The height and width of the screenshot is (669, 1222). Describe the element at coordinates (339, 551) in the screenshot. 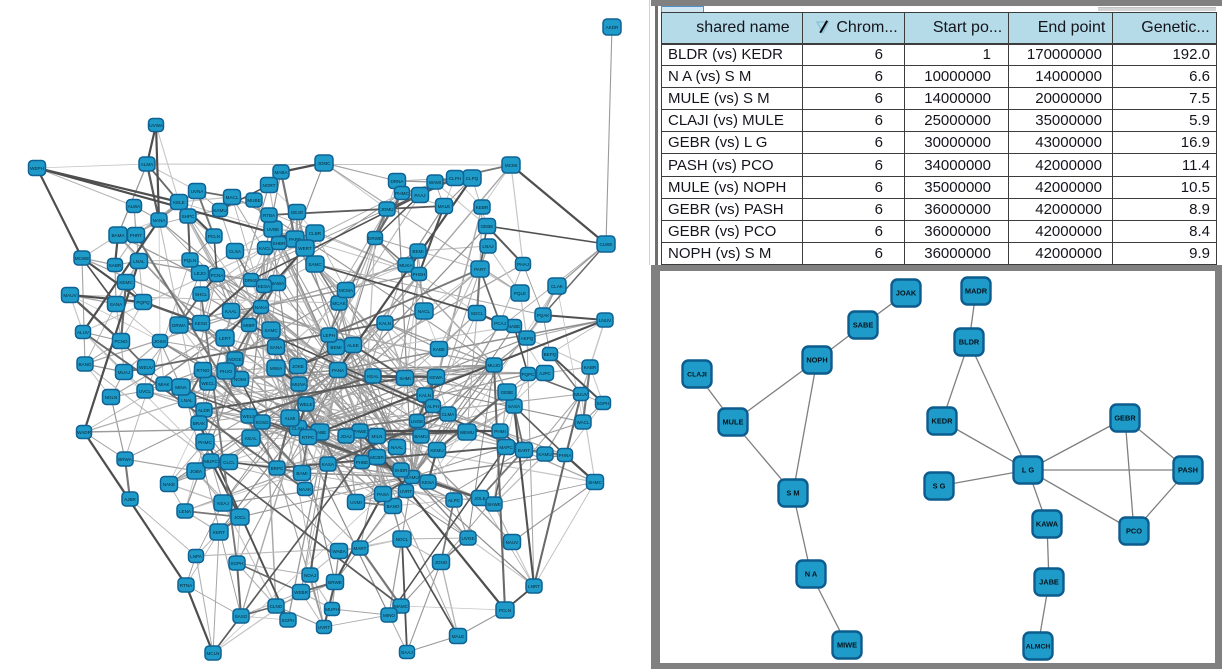

I see `svg-text: WABA` at that location.